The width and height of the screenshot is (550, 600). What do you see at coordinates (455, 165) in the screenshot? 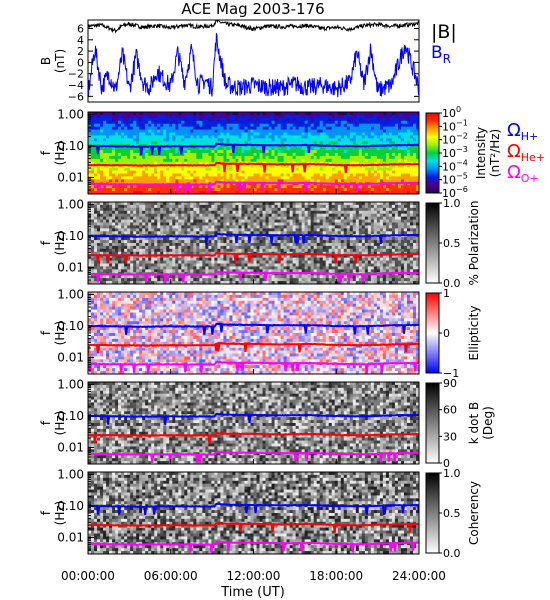
I see `colorbar-tick-label: 10⁻⁴` at bounding box center [455, 165].